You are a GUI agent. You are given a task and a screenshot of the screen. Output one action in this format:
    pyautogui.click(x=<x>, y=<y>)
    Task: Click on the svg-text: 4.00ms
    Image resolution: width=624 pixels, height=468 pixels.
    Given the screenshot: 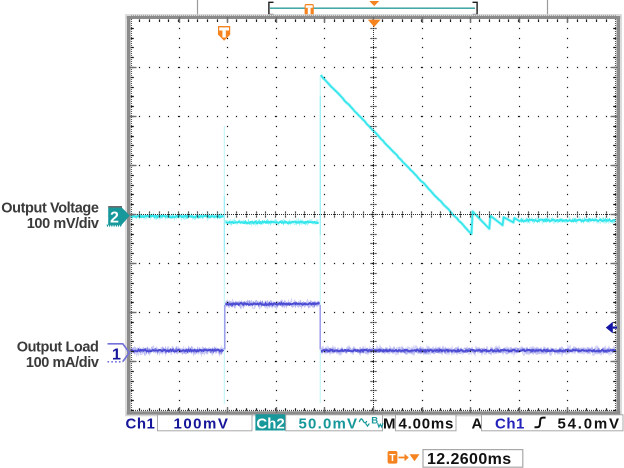 What is the action you would take?
    pyautogui.click(x=427, y=423)
    